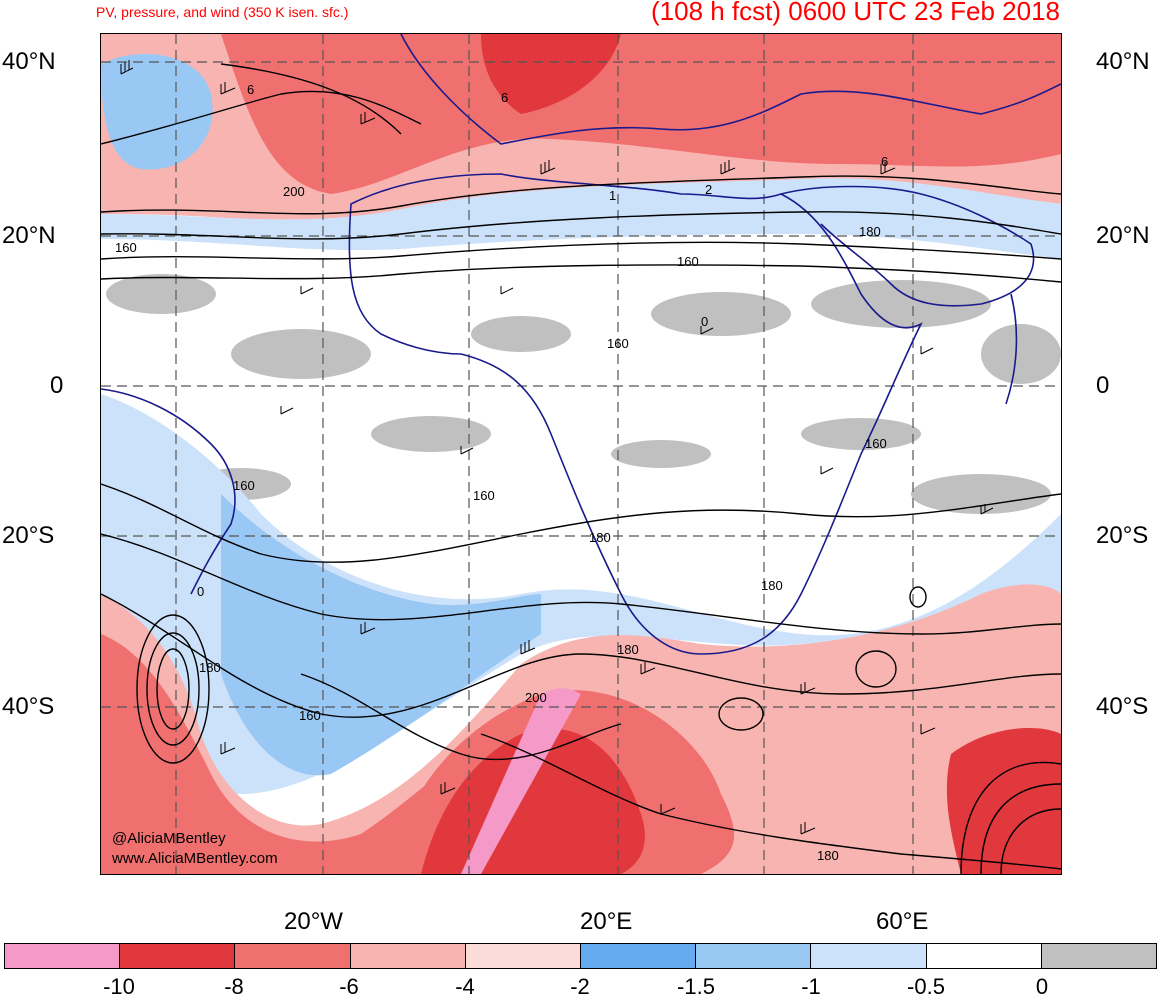 This screenshot has height=1000, width=1160. What do you see at coordinates (551, 74) in the screenshot?
I see `pv-north-darkred` at bounding box center [551, 74].